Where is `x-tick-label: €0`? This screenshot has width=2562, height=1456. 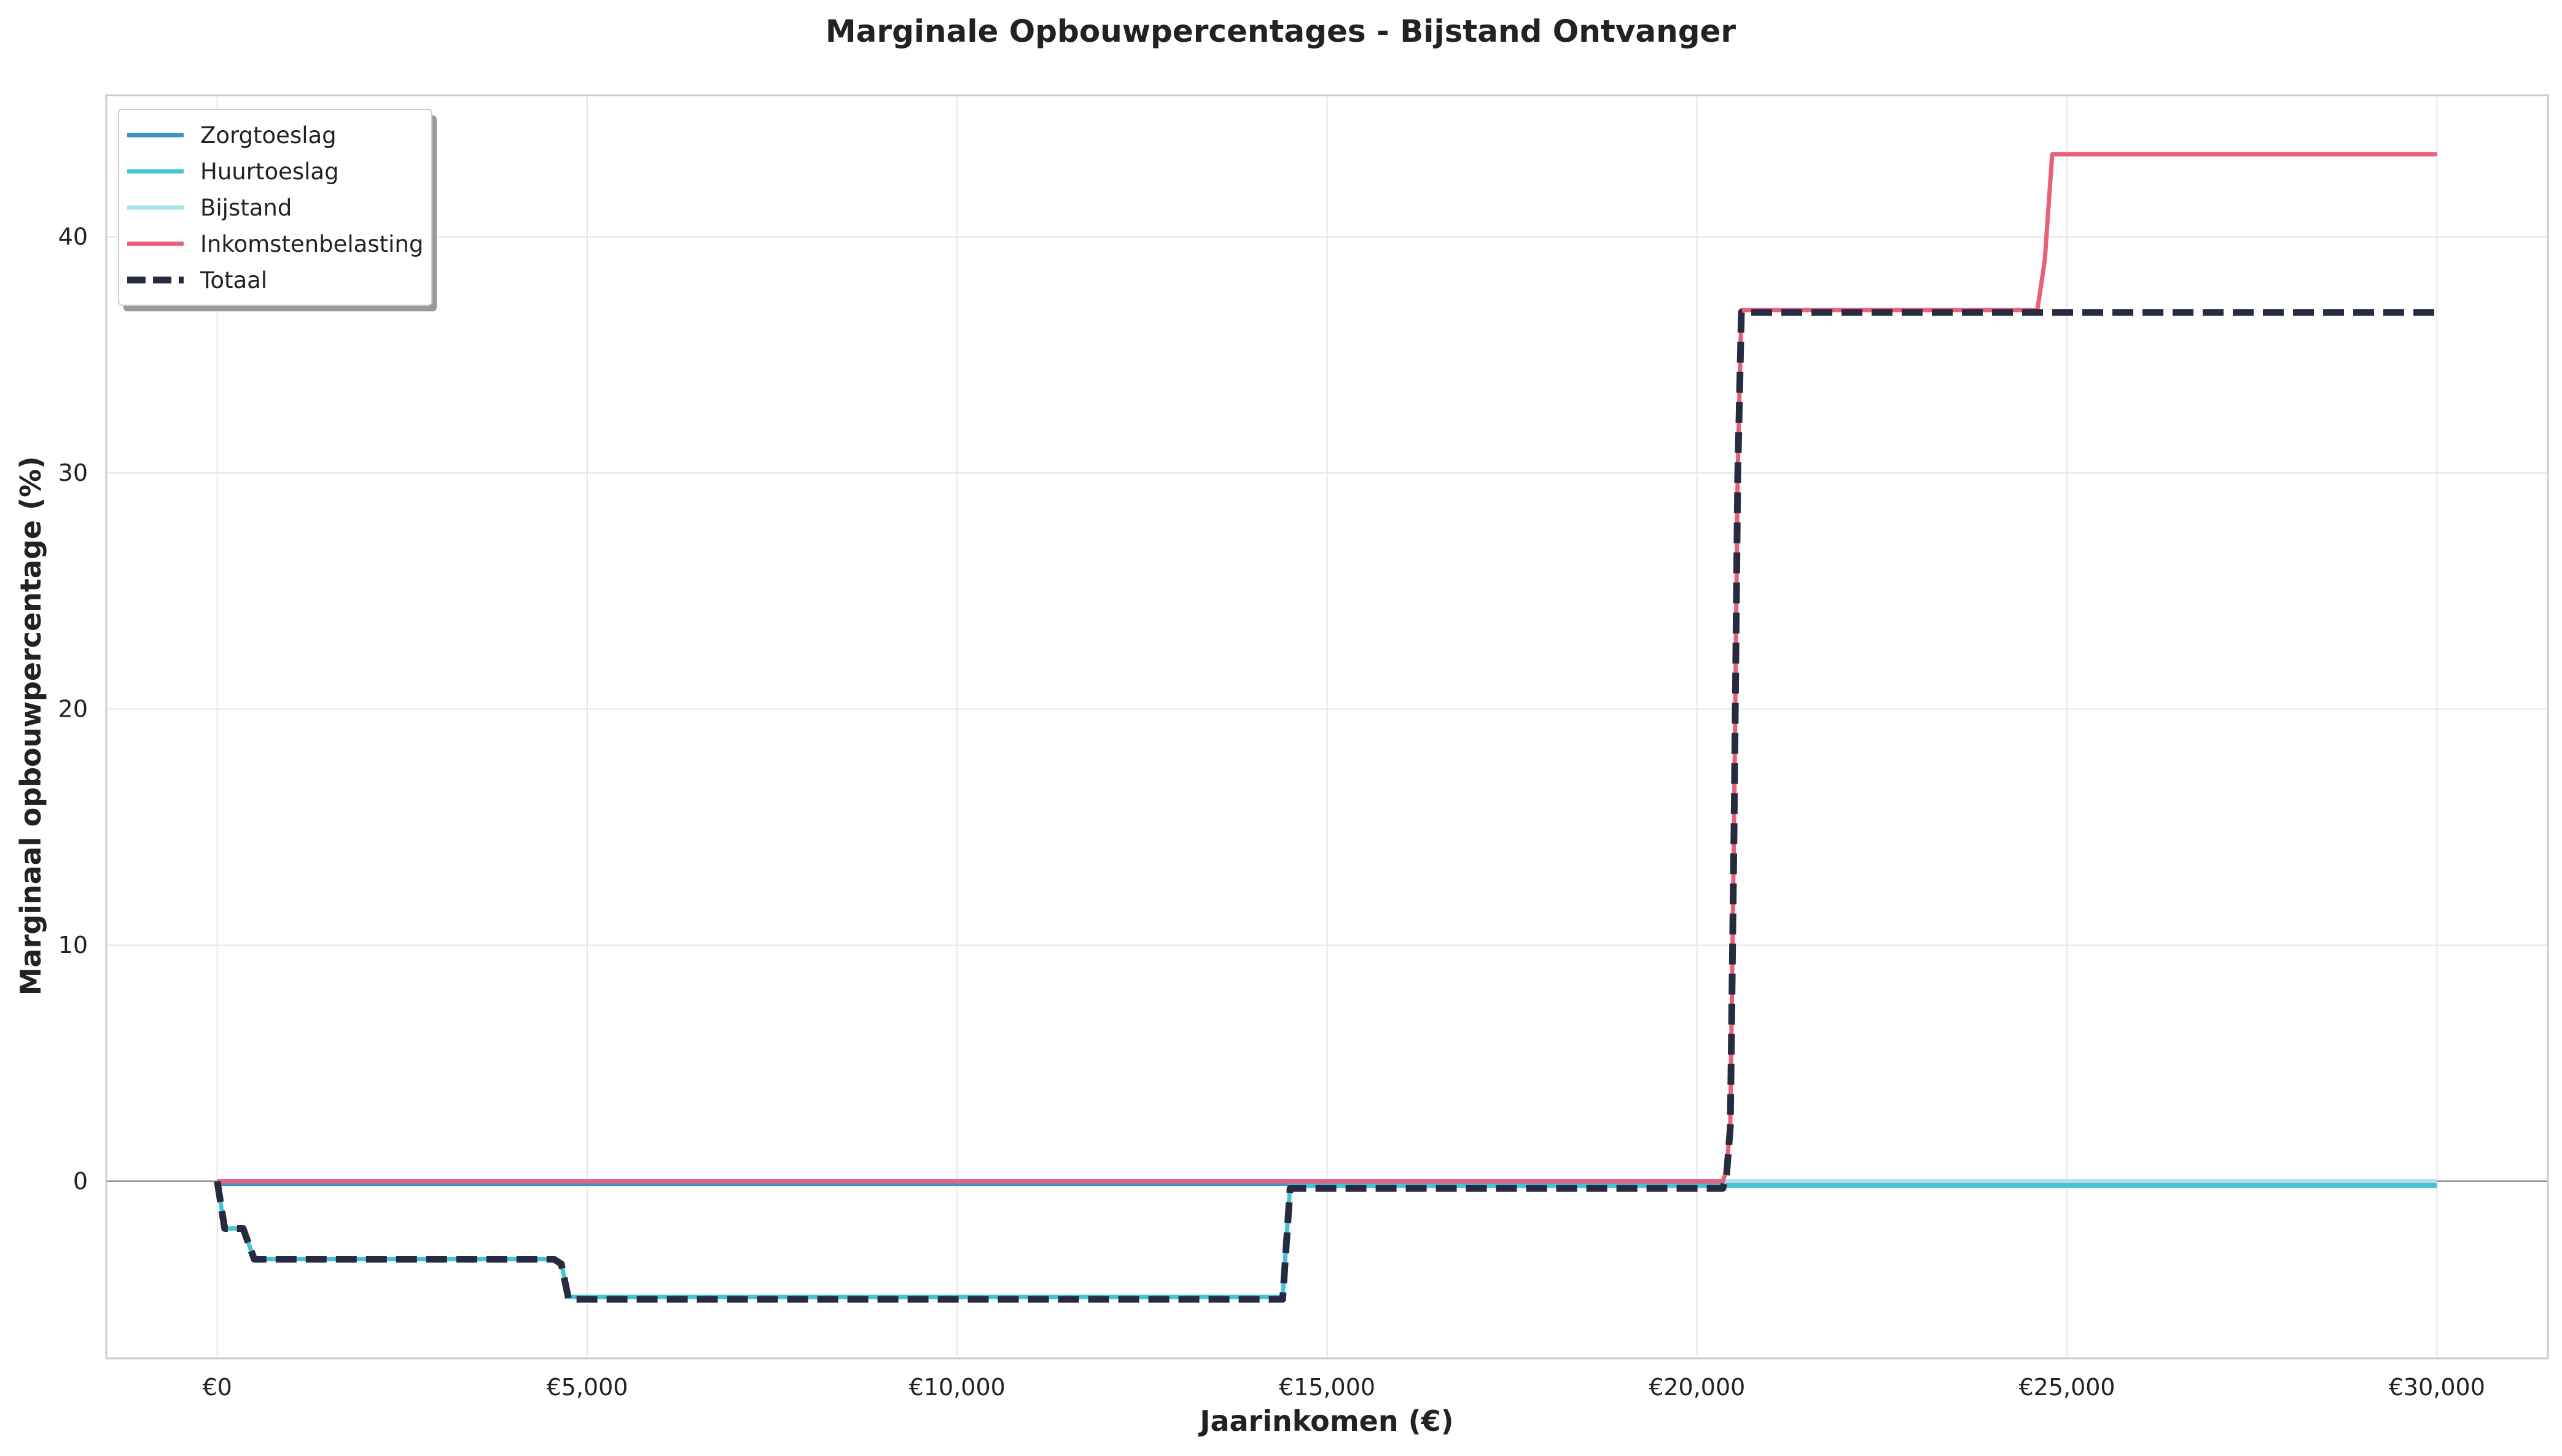
x-tick-label: €0 is located at coordinates (217, 1387).